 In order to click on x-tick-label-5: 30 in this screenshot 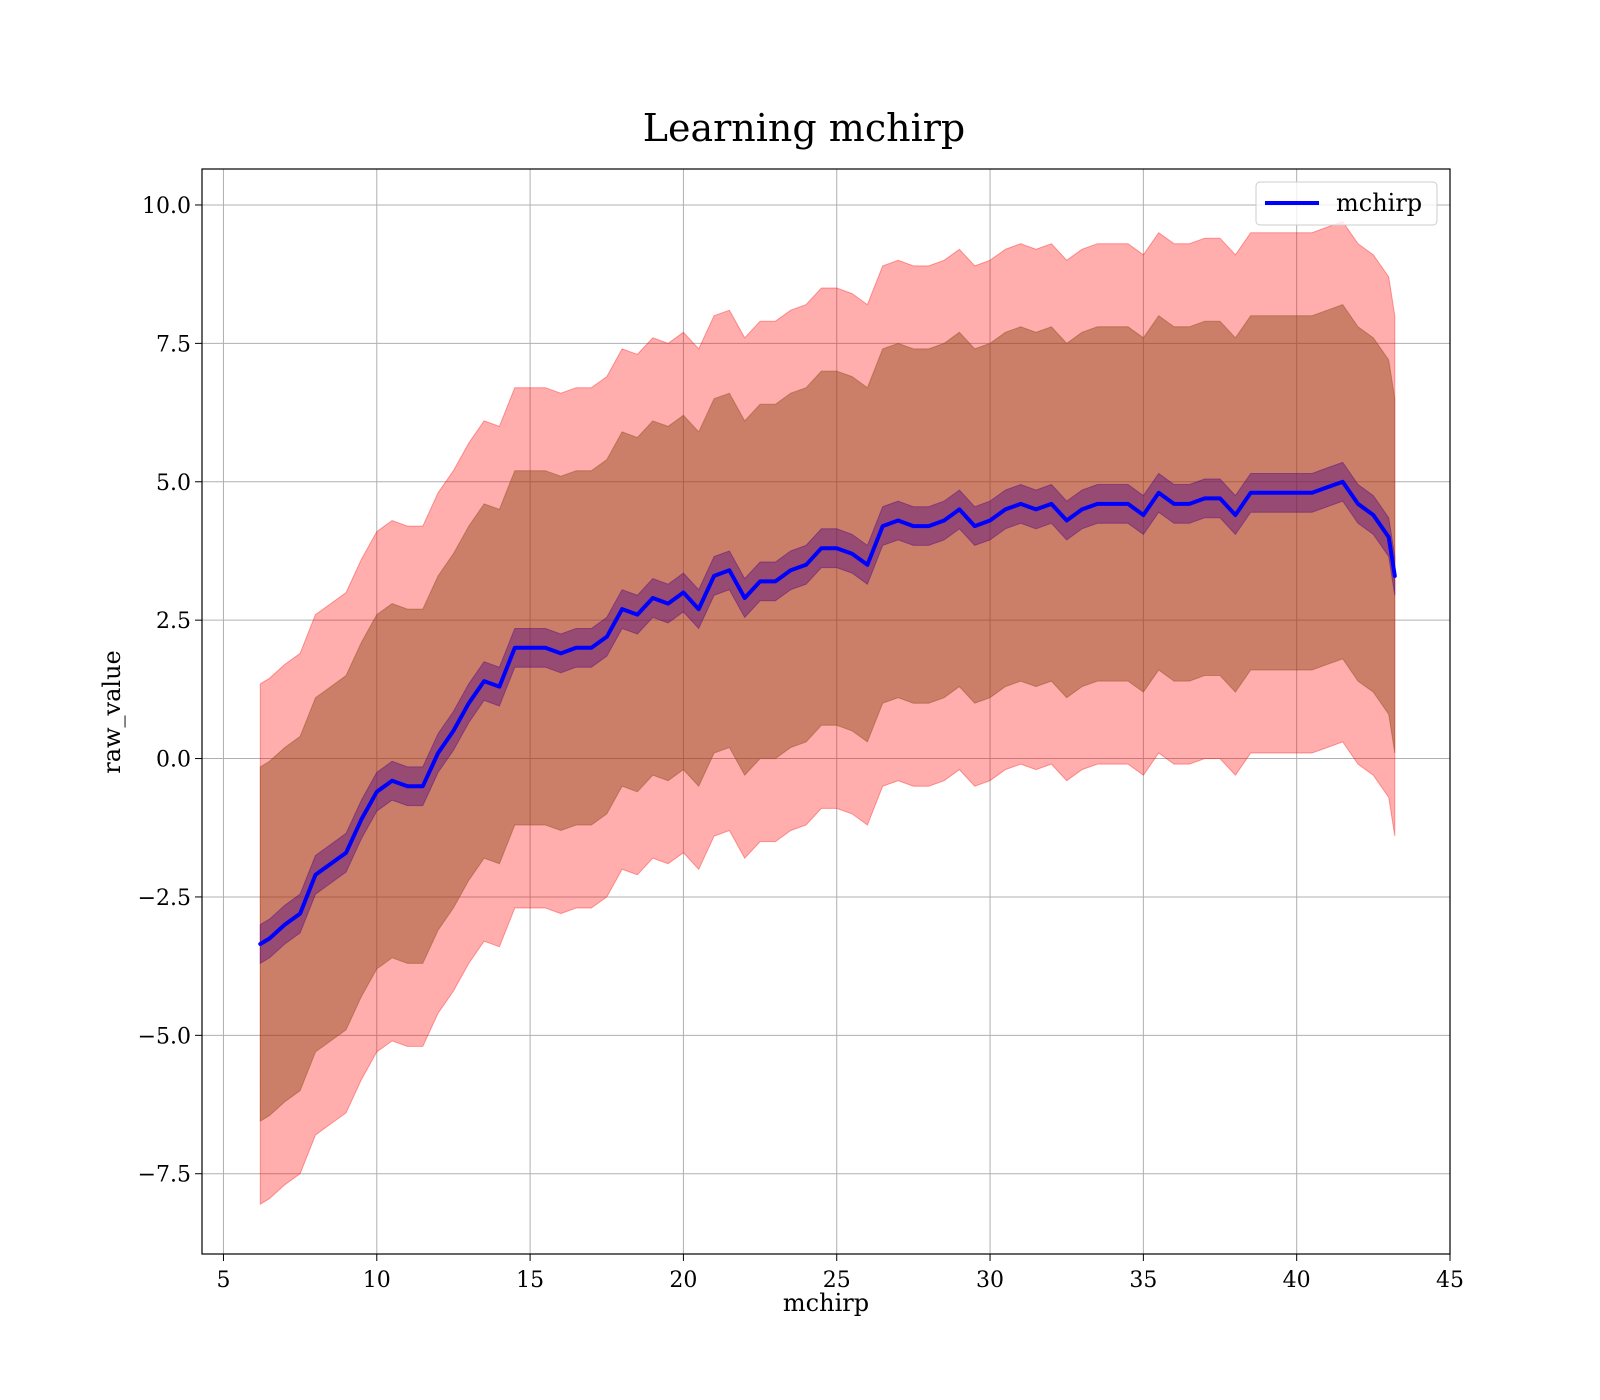, I will do `click(990, 1280)`.